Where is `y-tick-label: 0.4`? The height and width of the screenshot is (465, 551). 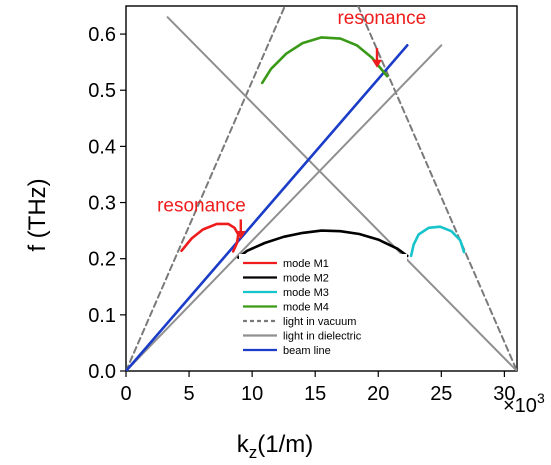 y-tick-label: 0.4 is located at coordinates (102, 147).